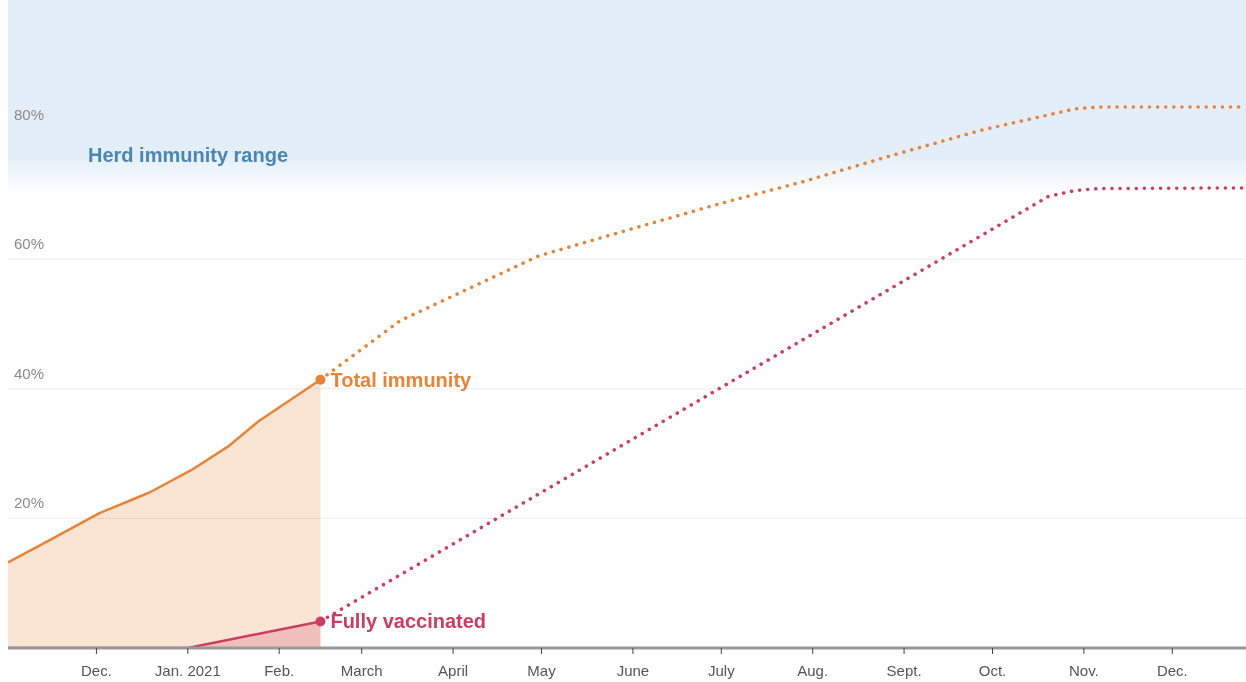 This screenshot has width=1246, height=682. I want to click on y-tick-label: 20%, so click(29, 503).